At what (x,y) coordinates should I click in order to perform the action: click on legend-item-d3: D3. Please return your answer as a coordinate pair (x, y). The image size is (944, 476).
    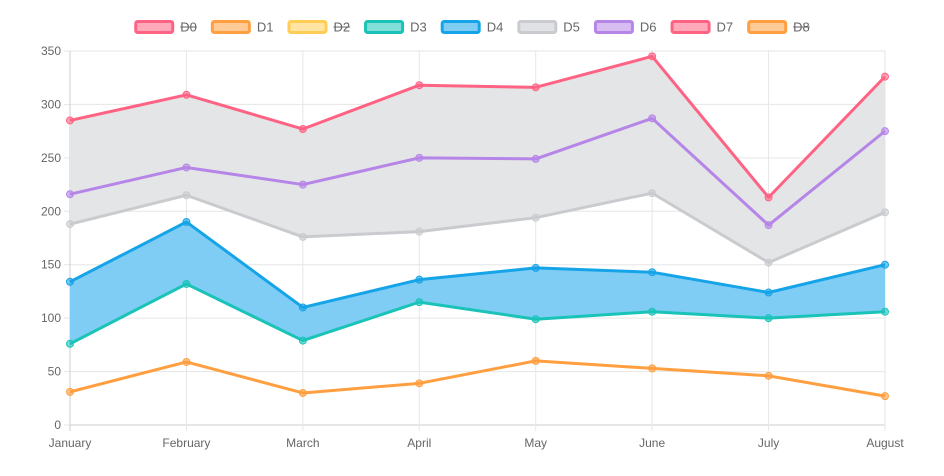
    Looking at the image, I should click on (395, 27).